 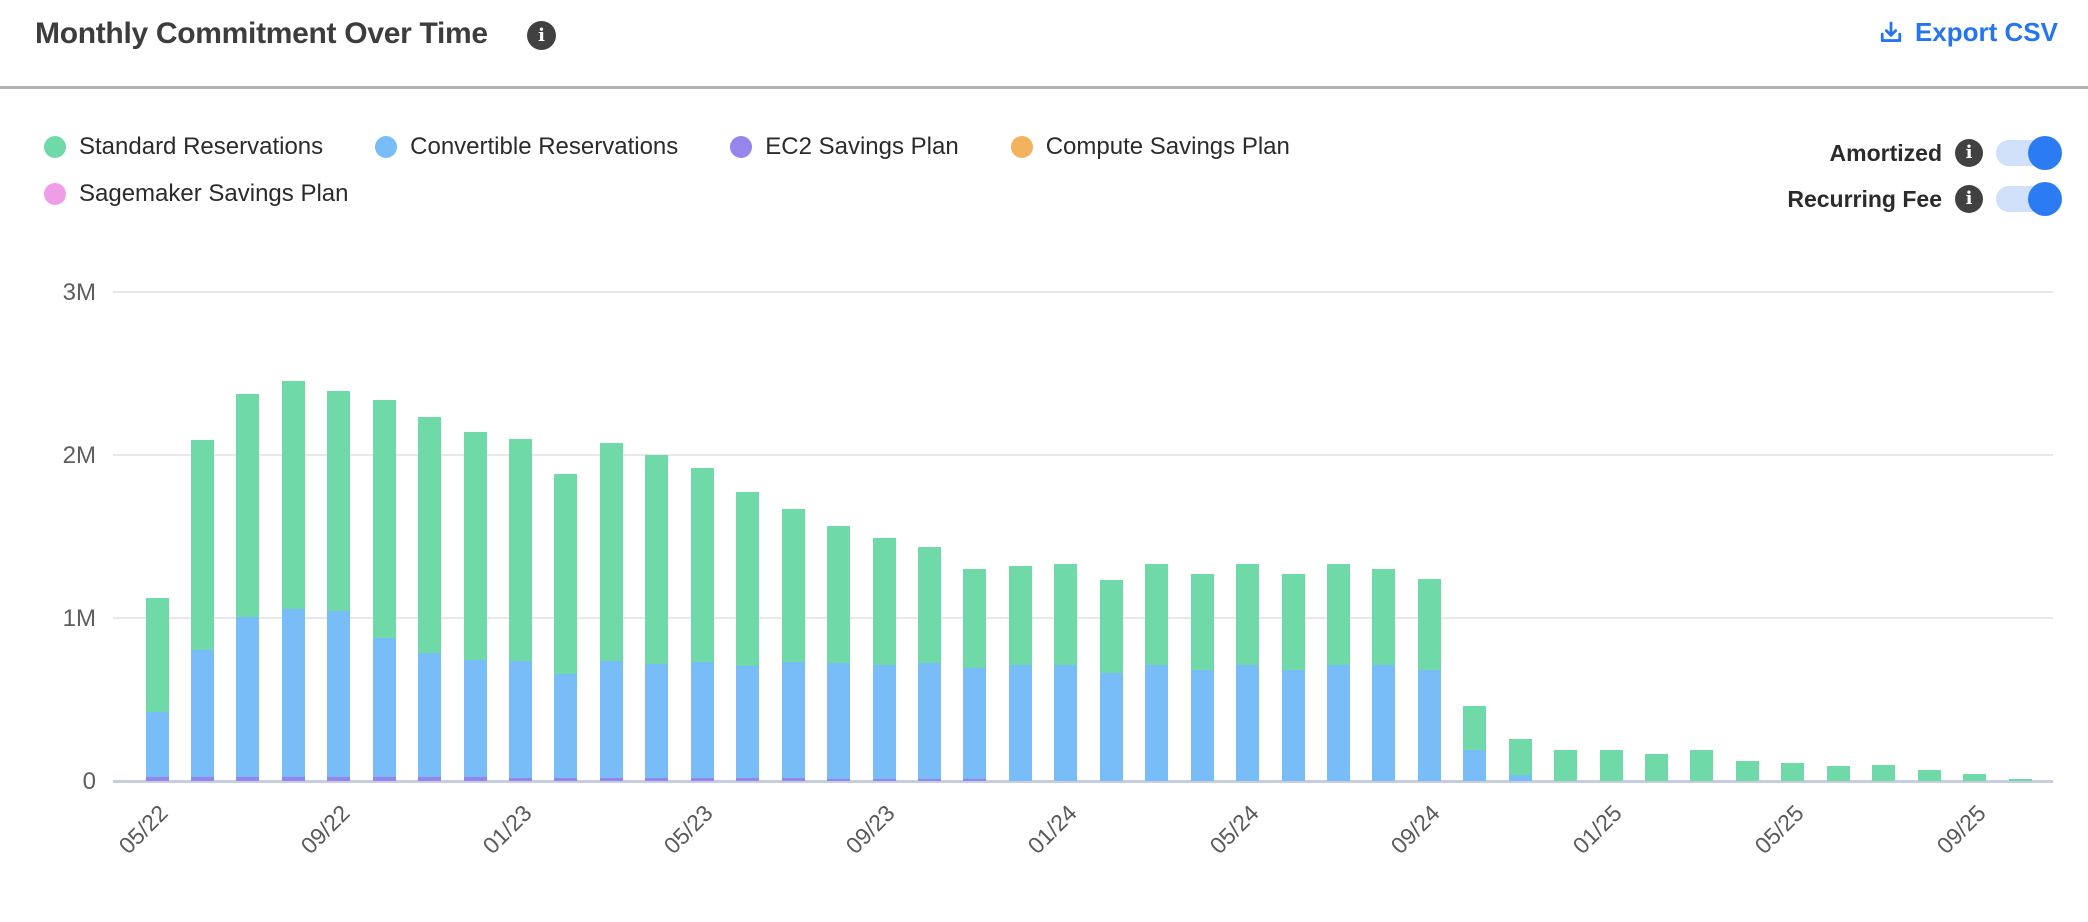 What do you see at coordinates (520, 719) in the screenshot?
I see `bar-01/23-convertible-reservations` at bounding box center [520, 719].